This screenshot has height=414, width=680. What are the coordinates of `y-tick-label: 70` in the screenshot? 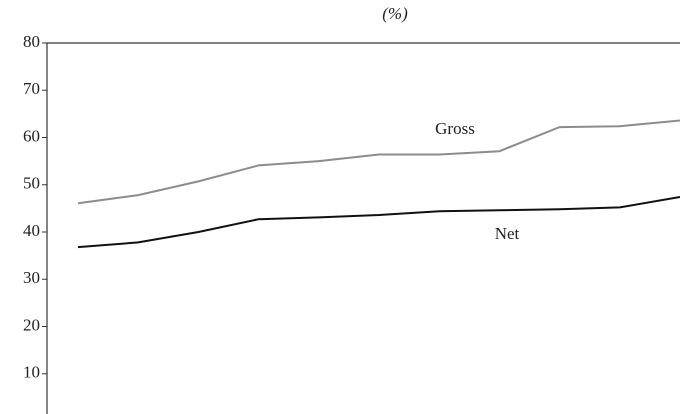 It's located at (31, 88).